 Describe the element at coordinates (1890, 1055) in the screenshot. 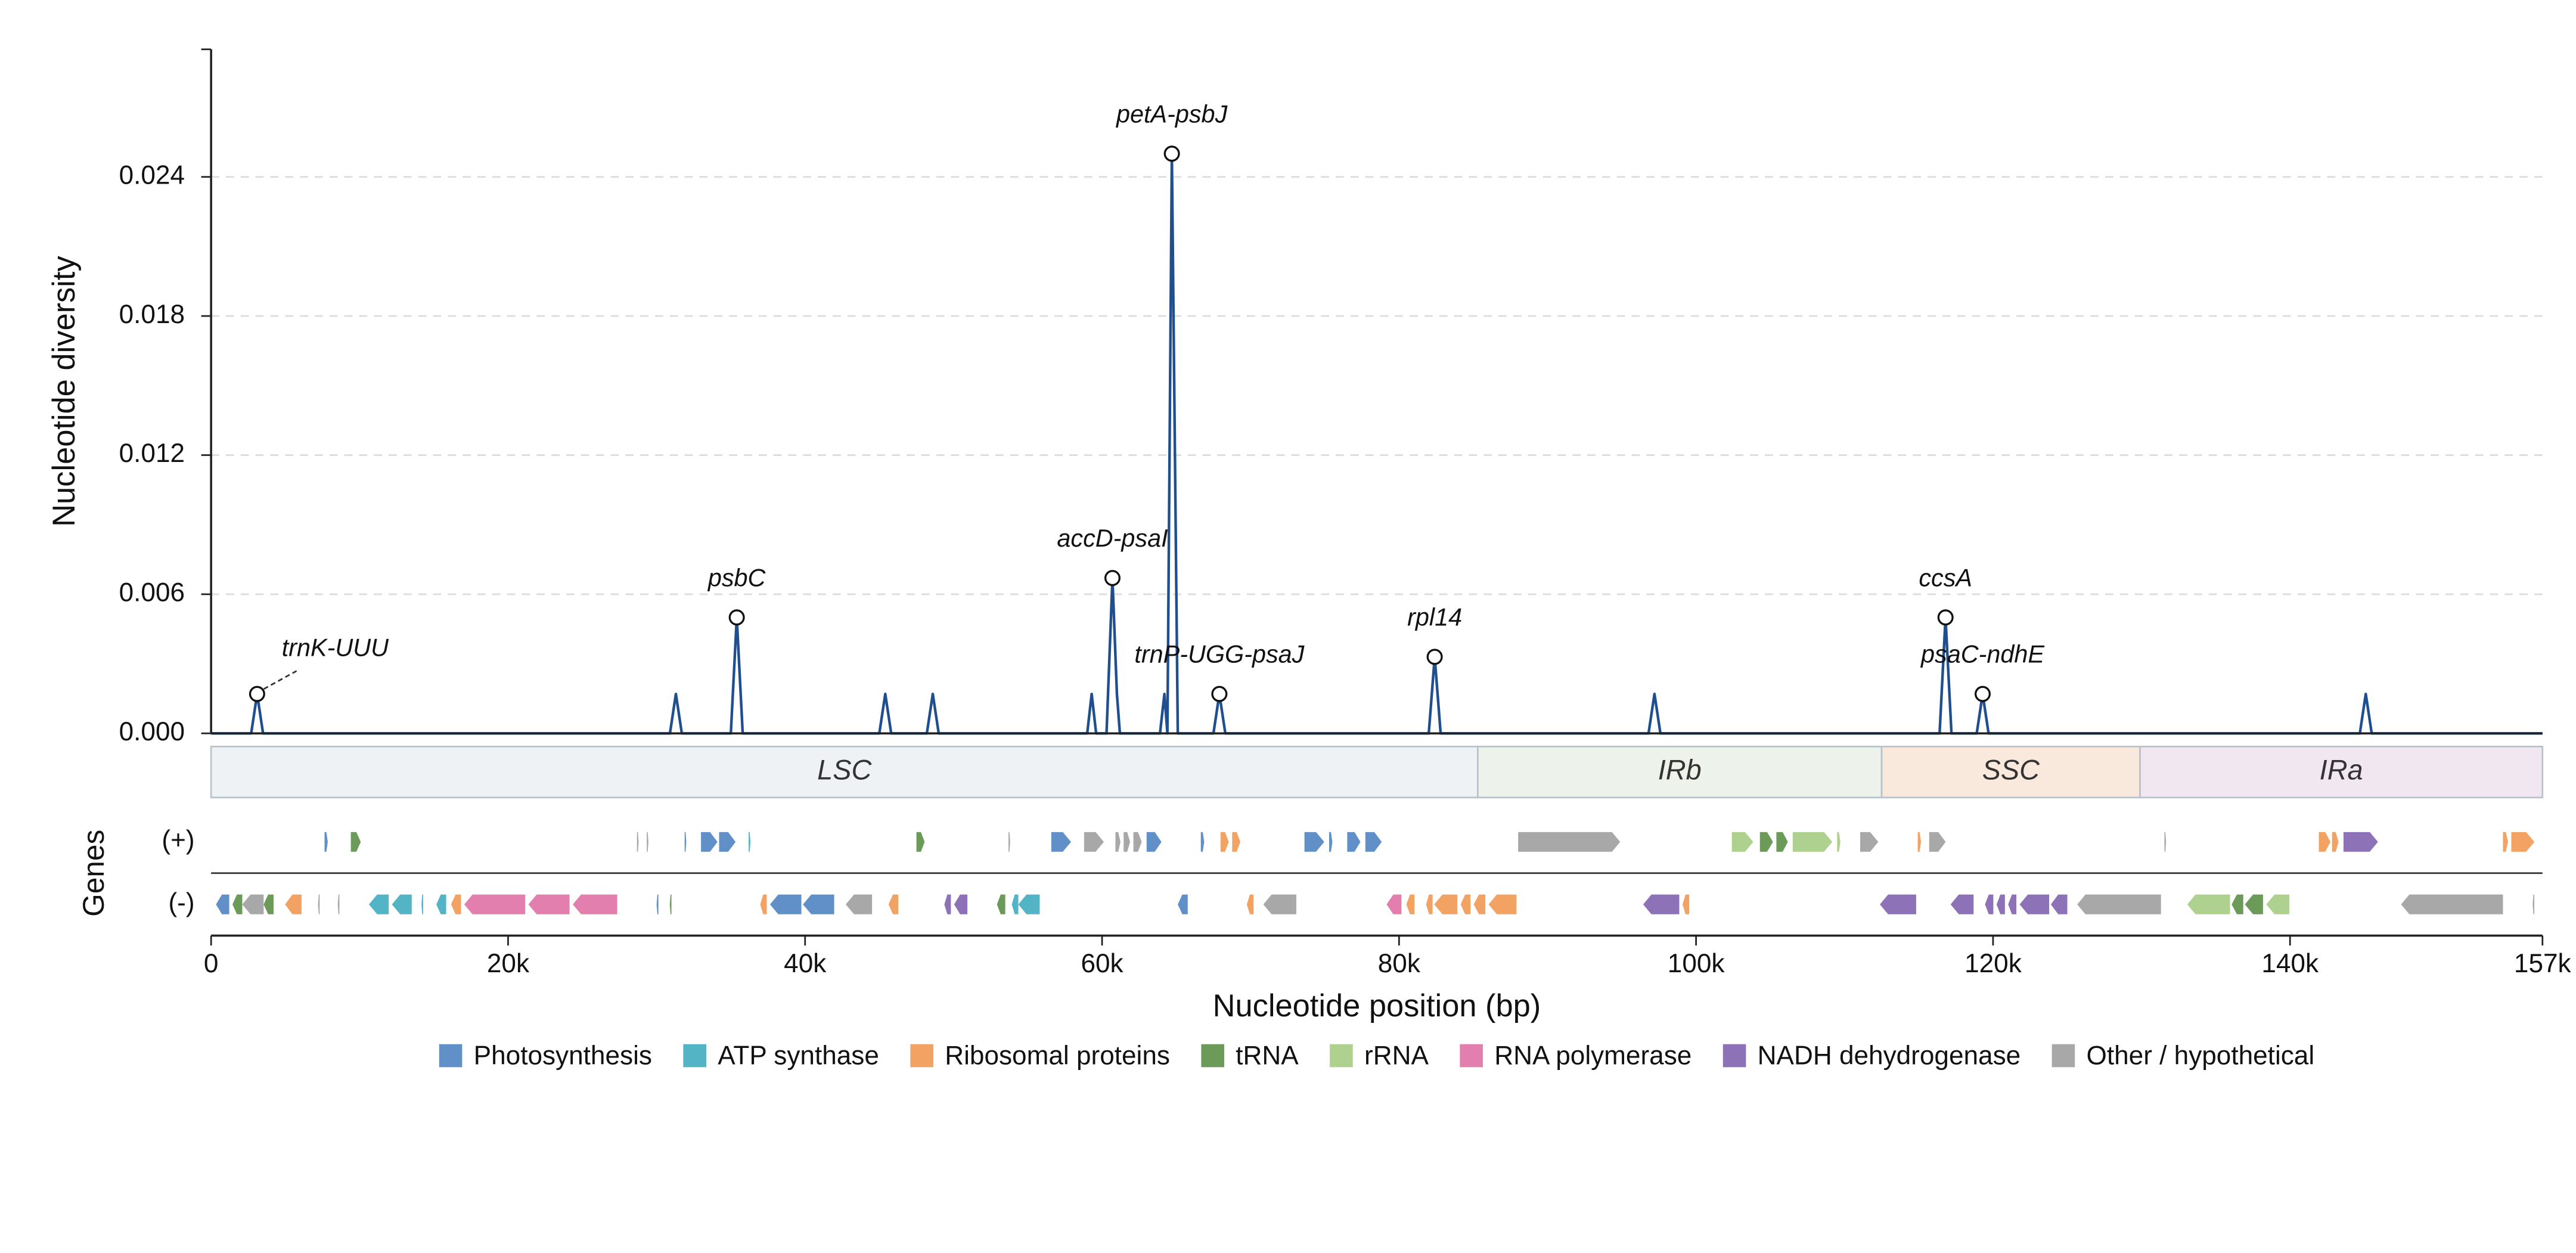

I see `legend-label: NADH dehydrogenase` at that location.